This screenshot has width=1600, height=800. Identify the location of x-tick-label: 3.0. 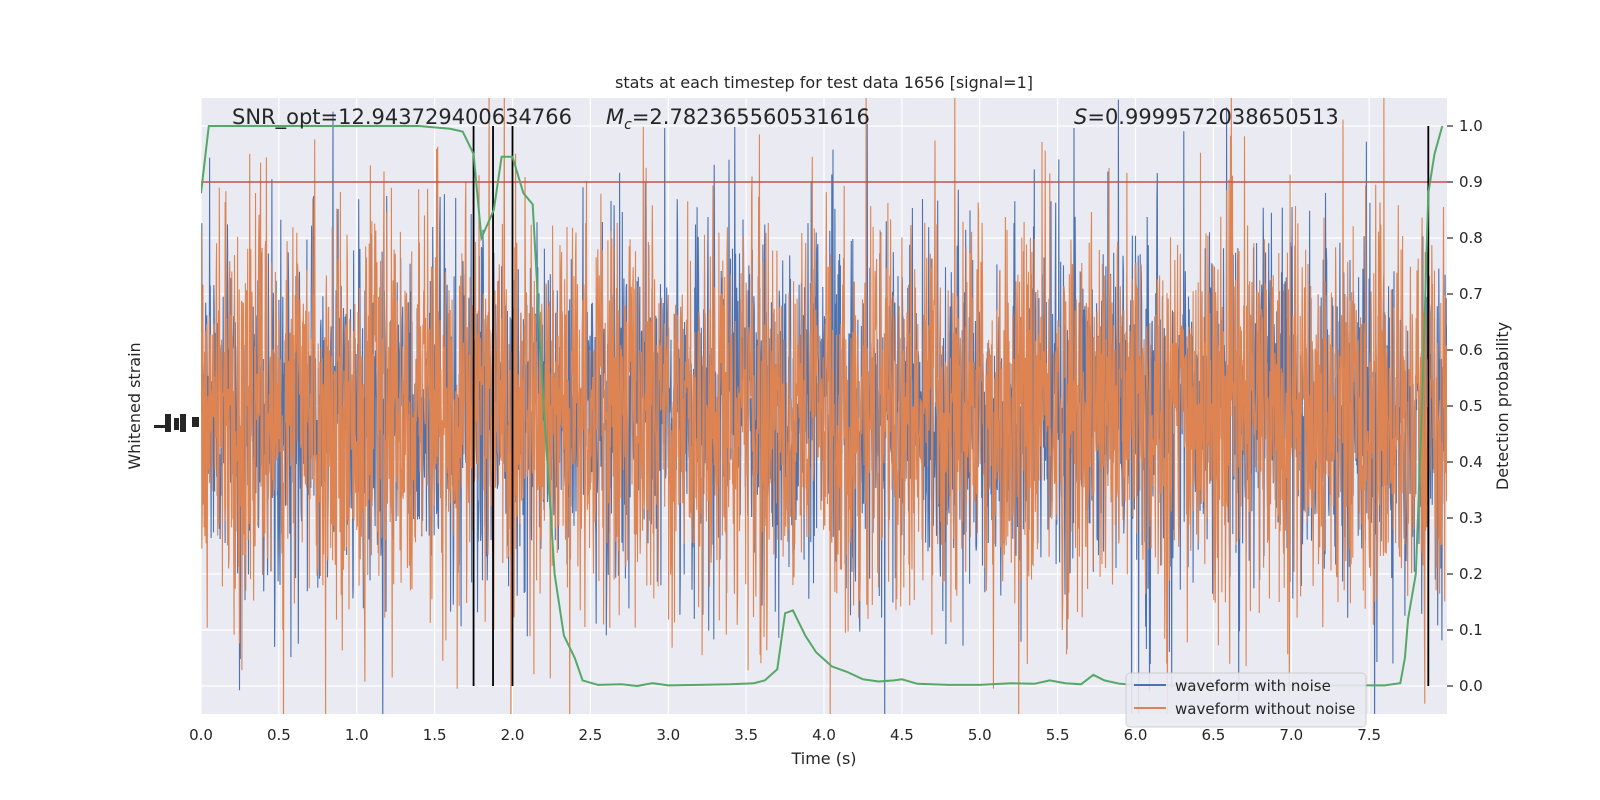
(668, 735).